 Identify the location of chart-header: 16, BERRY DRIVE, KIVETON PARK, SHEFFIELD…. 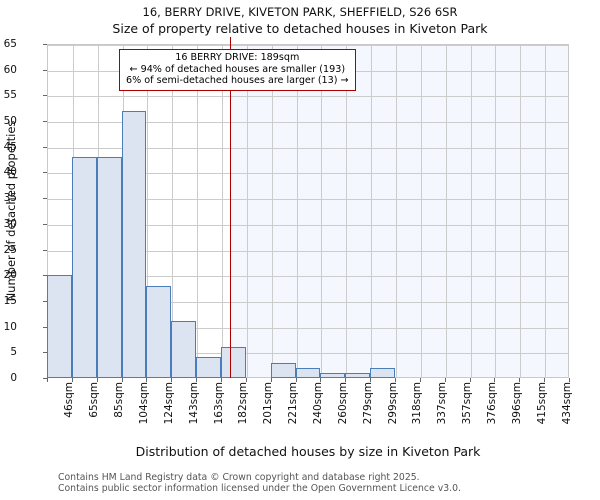
(300, 18).